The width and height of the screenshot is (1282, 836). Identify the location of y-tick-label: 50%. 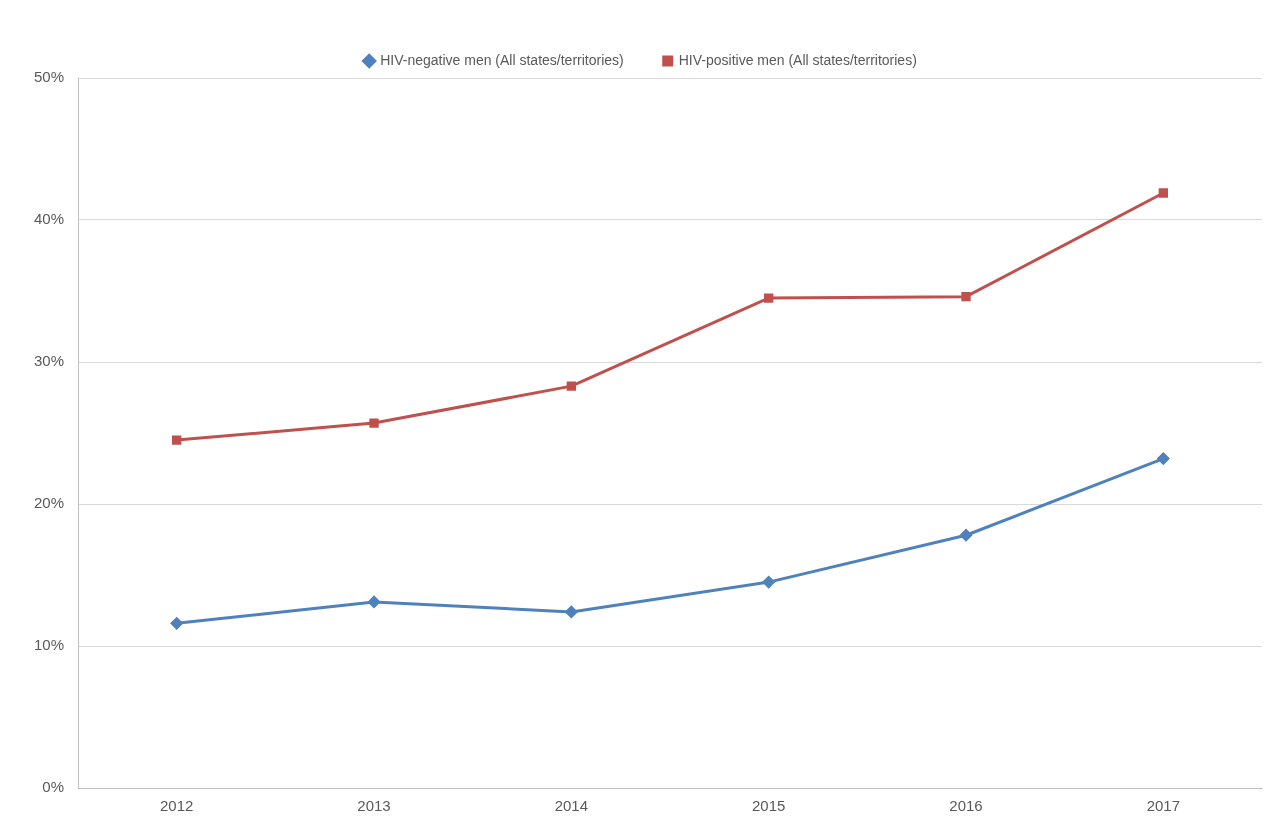
(49, 77).